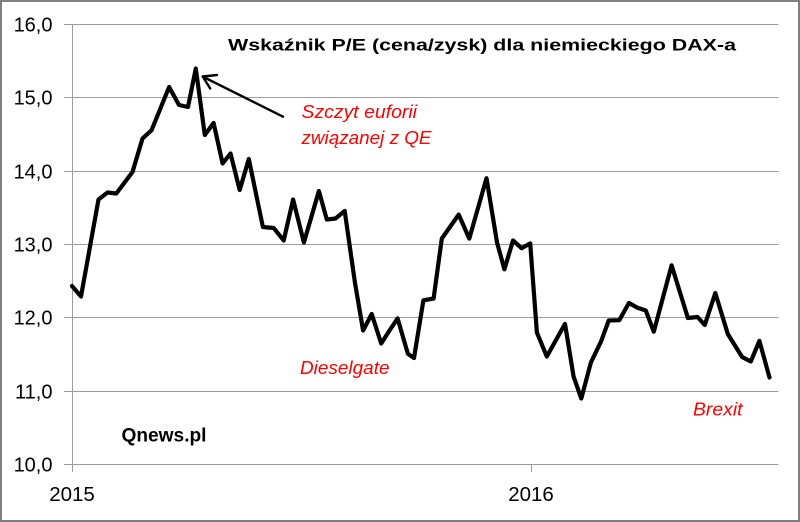 The width and height of the screenshot is (800, 522). What do you see at coordinates (366, 138) in the screenshot?
I see `svg-text: związanej z QE` at bounding box center [366, 138].